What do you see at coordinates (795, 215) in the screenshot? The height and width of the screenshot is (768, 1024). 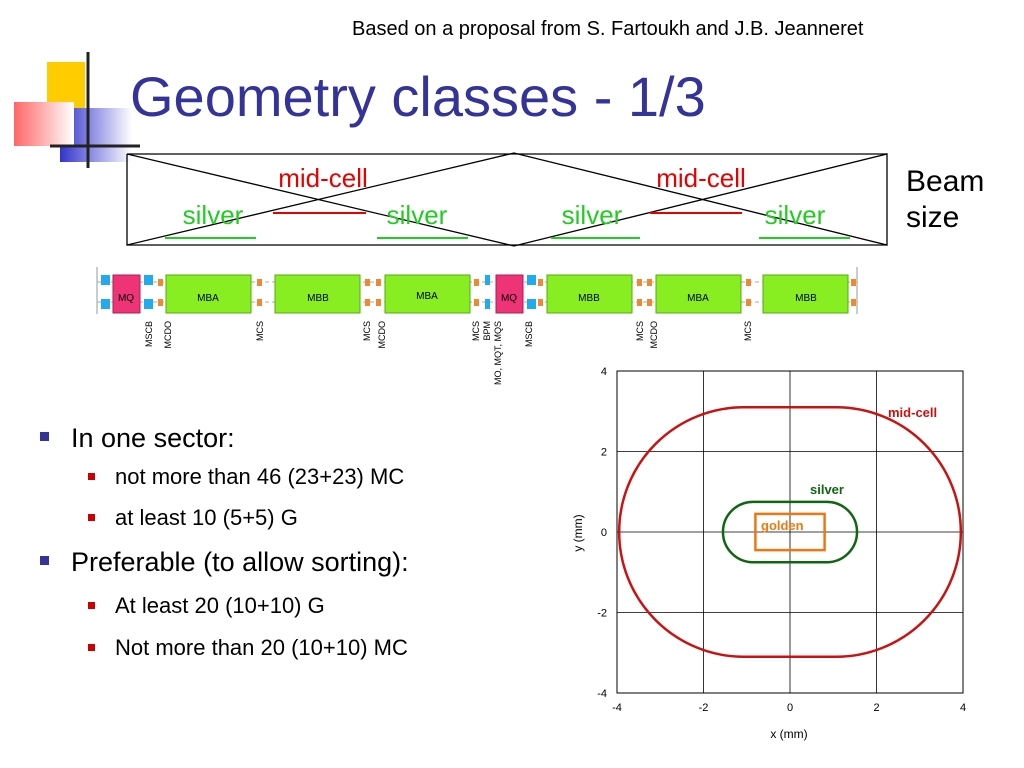 I see `silver-label-4: silver` at bounding box center [795, 215].